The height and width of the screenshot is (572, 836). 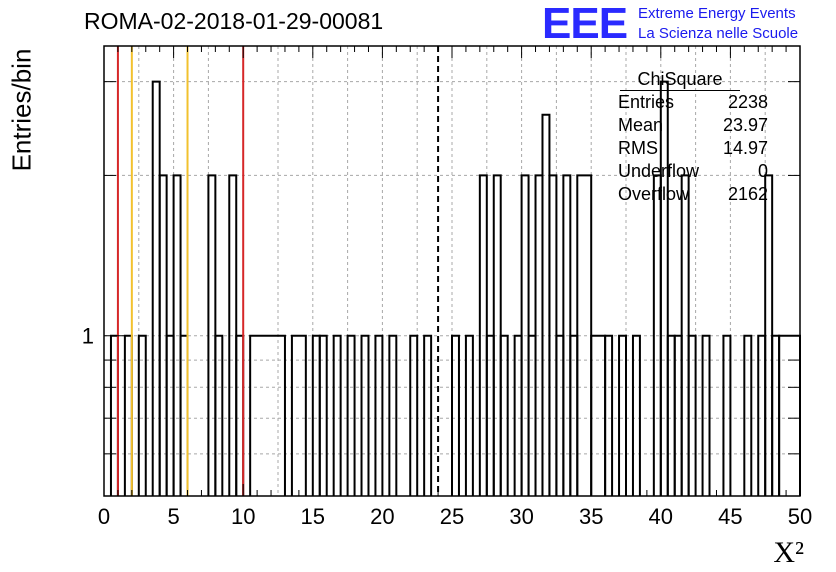 I want to click on stats-row: Overflow 2162, so click(x=693, y=194).